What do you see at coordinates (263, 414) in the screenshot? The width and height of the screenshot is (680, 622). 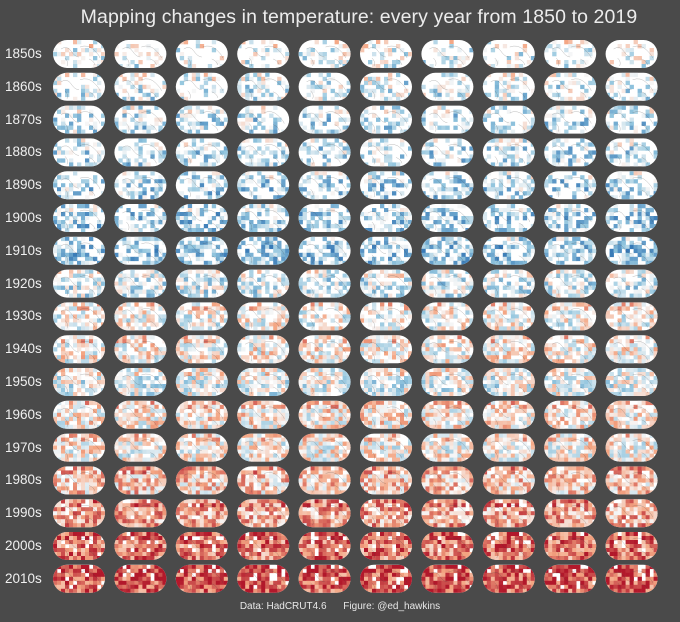 I see `map-1963` at bounding box center [263, 414].